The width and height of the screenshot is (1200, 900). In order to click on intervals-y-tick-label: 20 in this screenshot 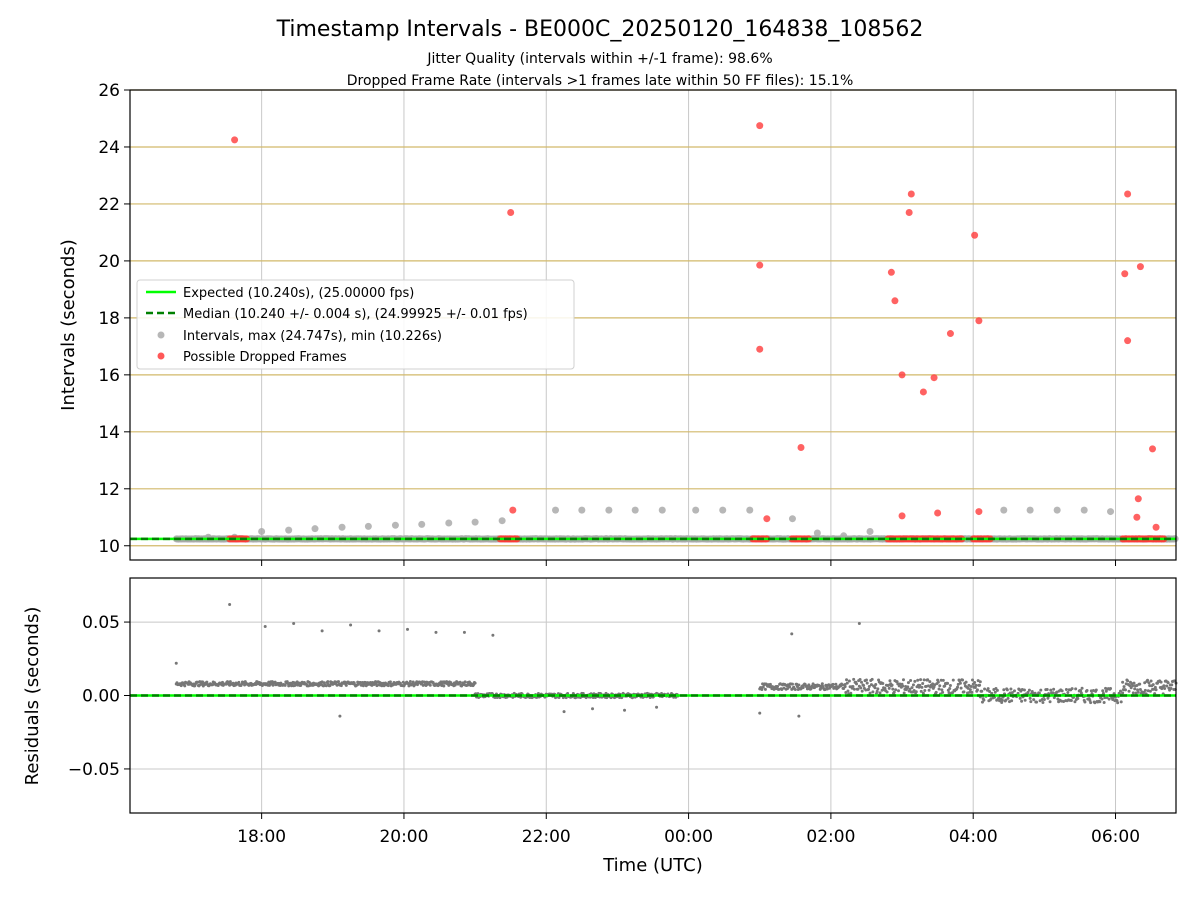, I will do `click(109, 262)`.